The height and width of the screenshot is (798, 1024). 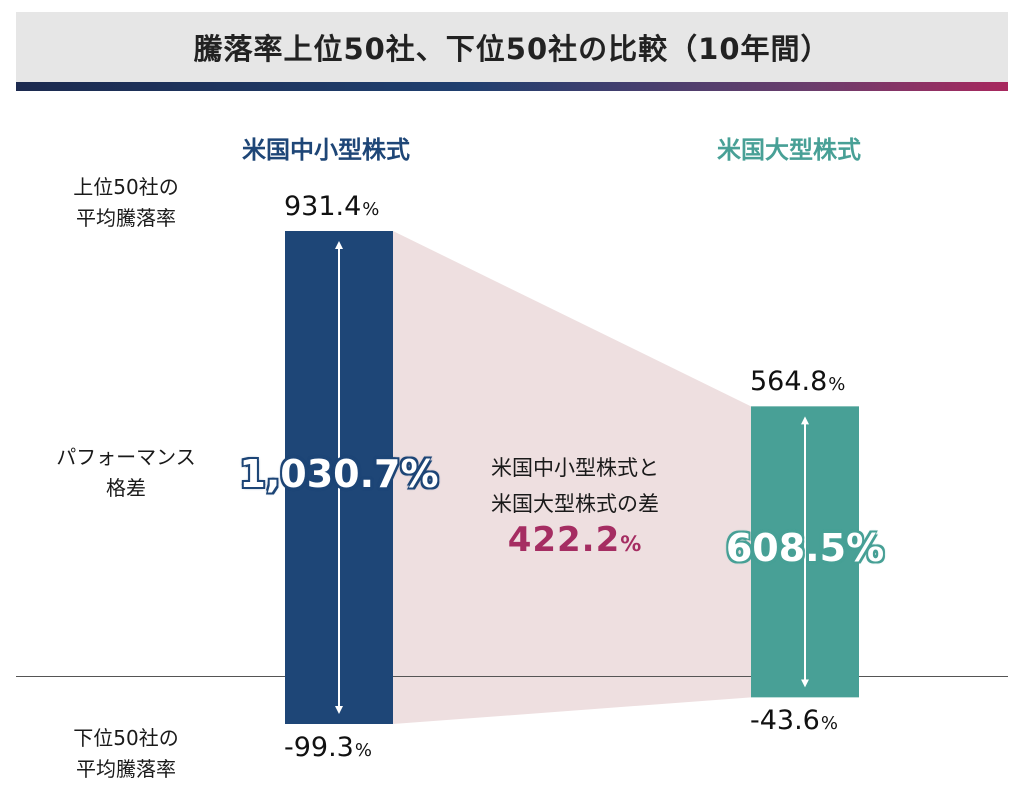 I want to click on title-bar: 騰落率上位50社、下位50社の比較（10年間）, so click(x=512, y=47).